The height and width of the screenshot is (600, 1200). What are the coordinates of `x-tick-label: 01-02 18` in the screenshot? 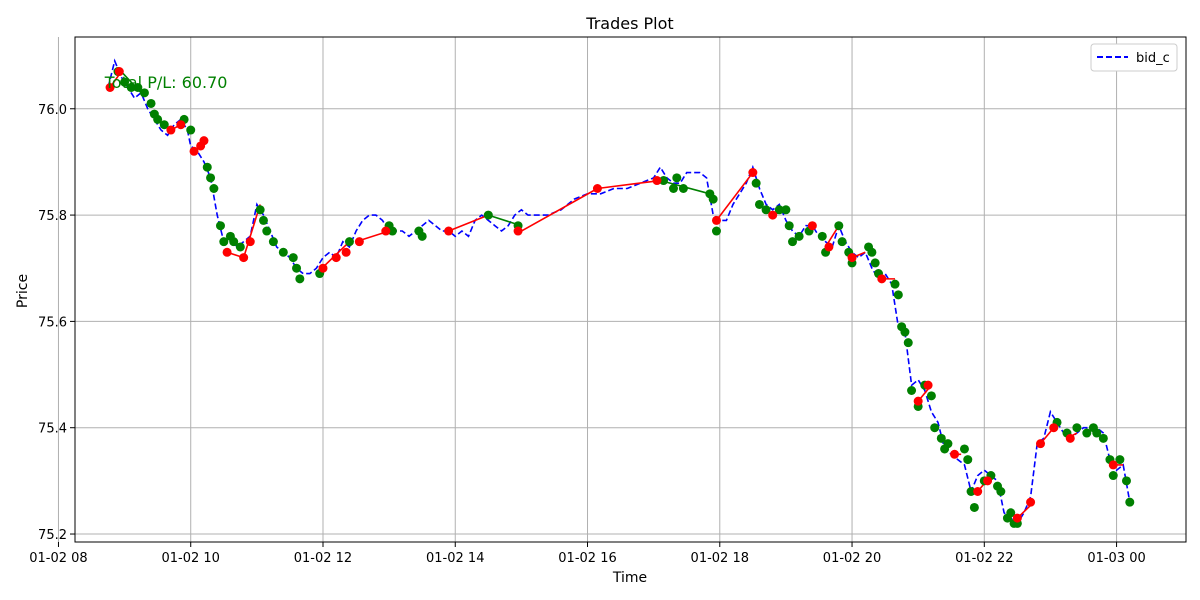 It's located at (720, 558).